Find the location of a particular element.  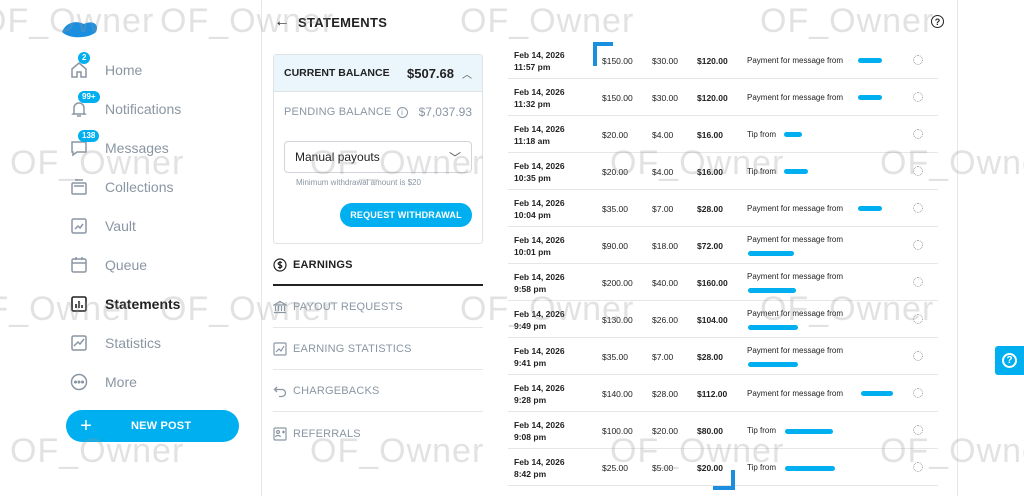

row-date: Feb 14, 2026 10:01 pm is located at coordinates (539, 246).